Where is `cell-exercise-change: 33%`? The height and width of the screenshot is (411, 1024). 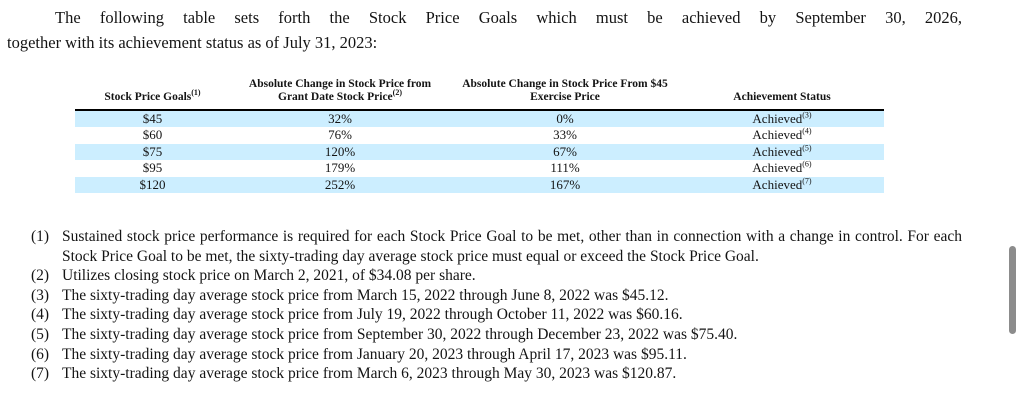 cell-exercise-change: 33% is located at coordinates (565, 135).